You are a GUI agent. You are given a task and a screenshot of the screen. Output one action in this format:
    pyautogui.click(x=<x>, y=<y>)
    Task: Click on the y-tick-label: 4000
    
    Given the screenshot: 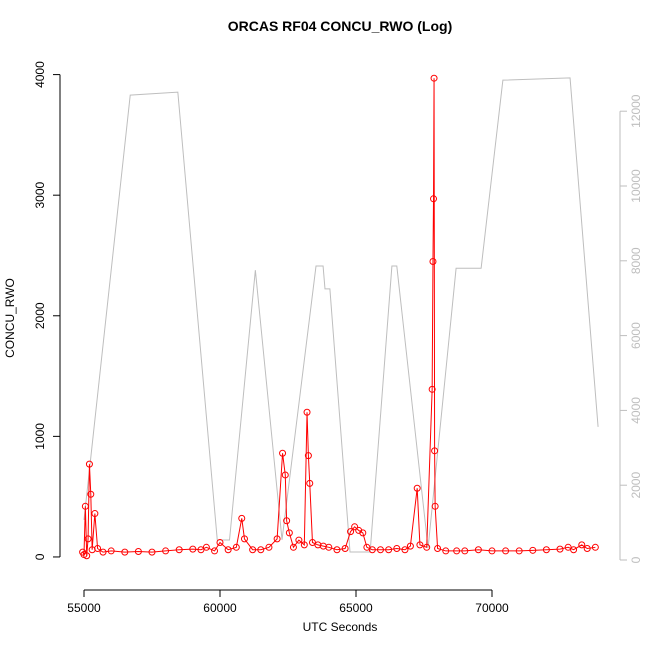 What is the action you would take?
    pyautogui.click(x=40, y=74)
    